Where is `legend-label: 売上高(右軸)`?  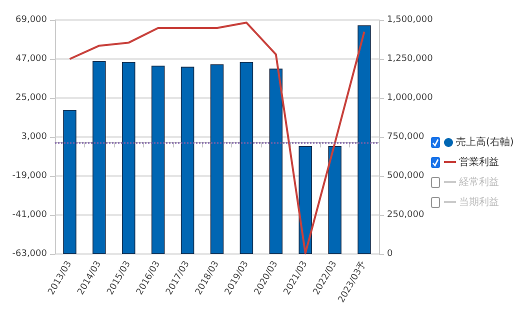 legend-label: 売上高(右軸) is located at coordinates (485, 142).